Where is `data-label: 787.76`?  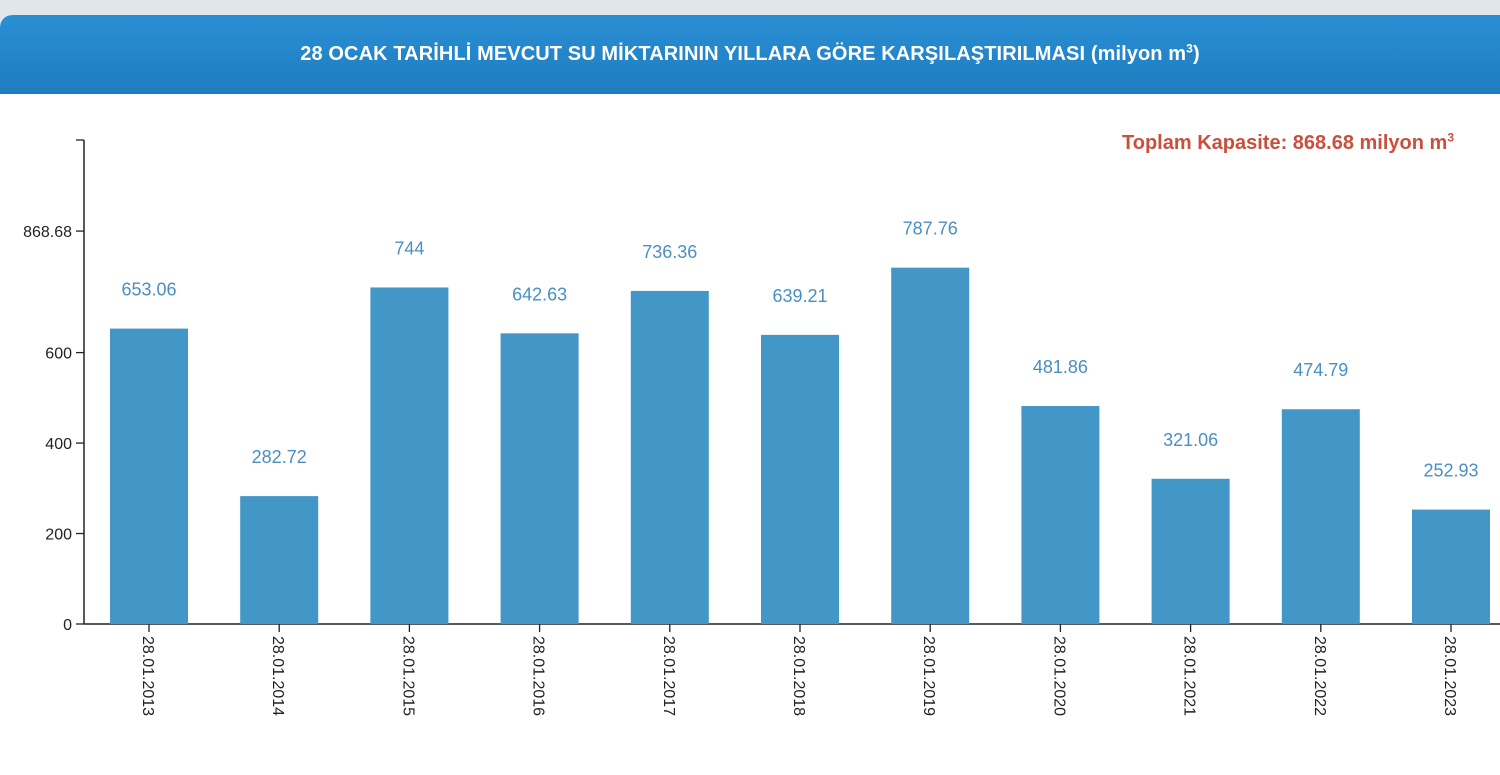 data-label: 787.76 is located at coordinates (930, 229).